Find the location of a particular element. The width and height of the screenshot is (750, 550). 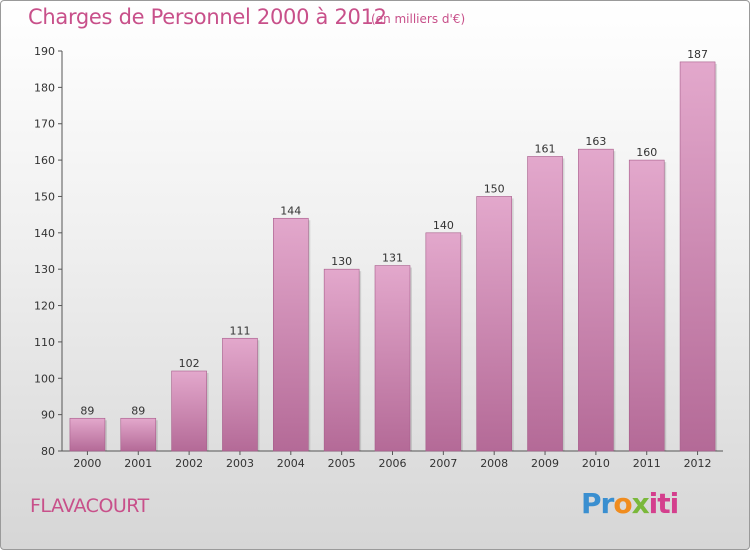

y-tick-label: 190 is located at coordinates (44, 51).